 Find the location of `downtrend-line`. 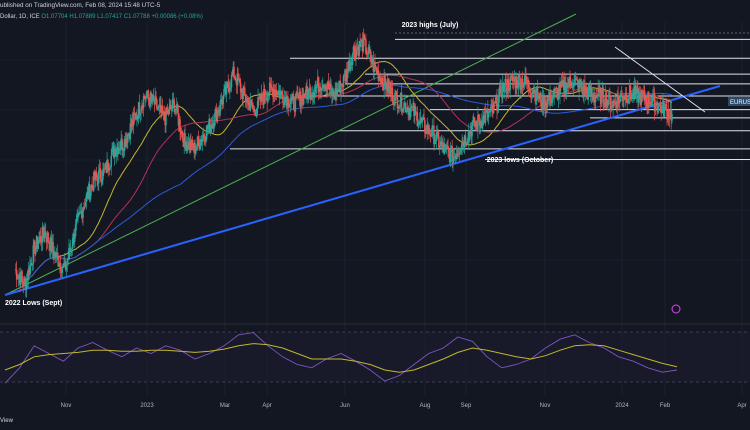

downtrend-line is located at coordinates (660, 79).